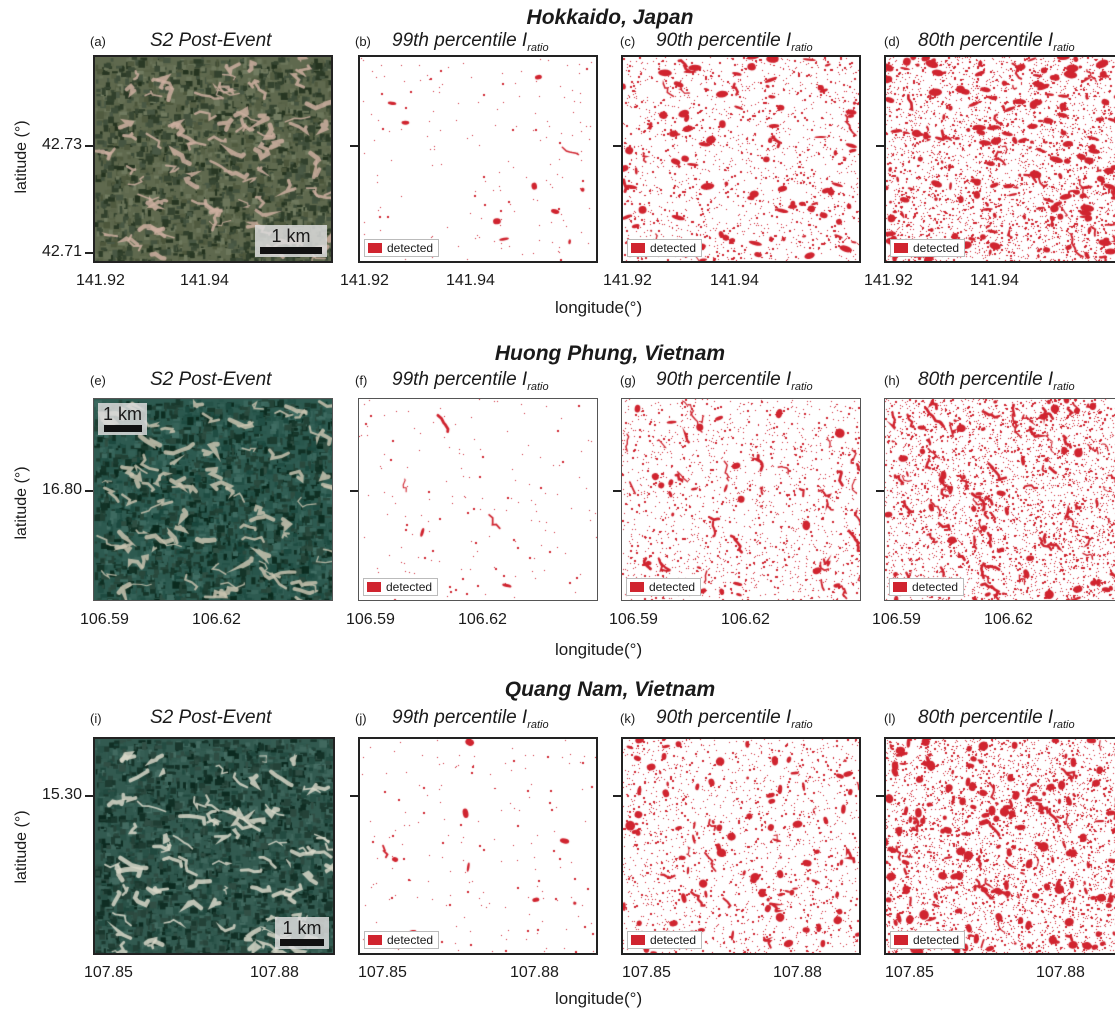  Describe the element at coordinates (478, 499) in the screenshot. I see `detection-map-f: detected` at that location.